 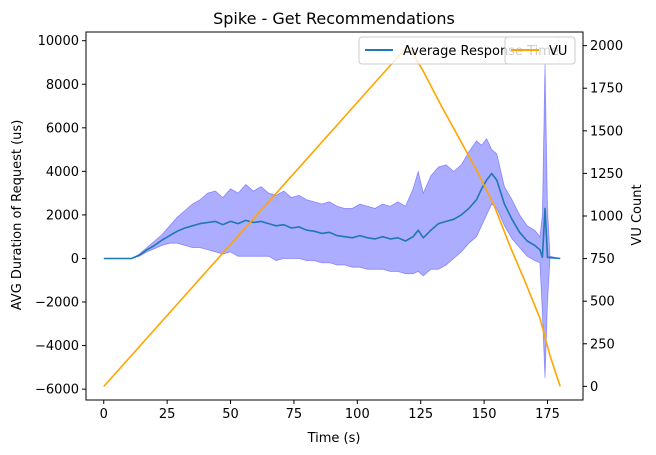 I want to click on x-tick-label: 125, so click(x=420, y=414).